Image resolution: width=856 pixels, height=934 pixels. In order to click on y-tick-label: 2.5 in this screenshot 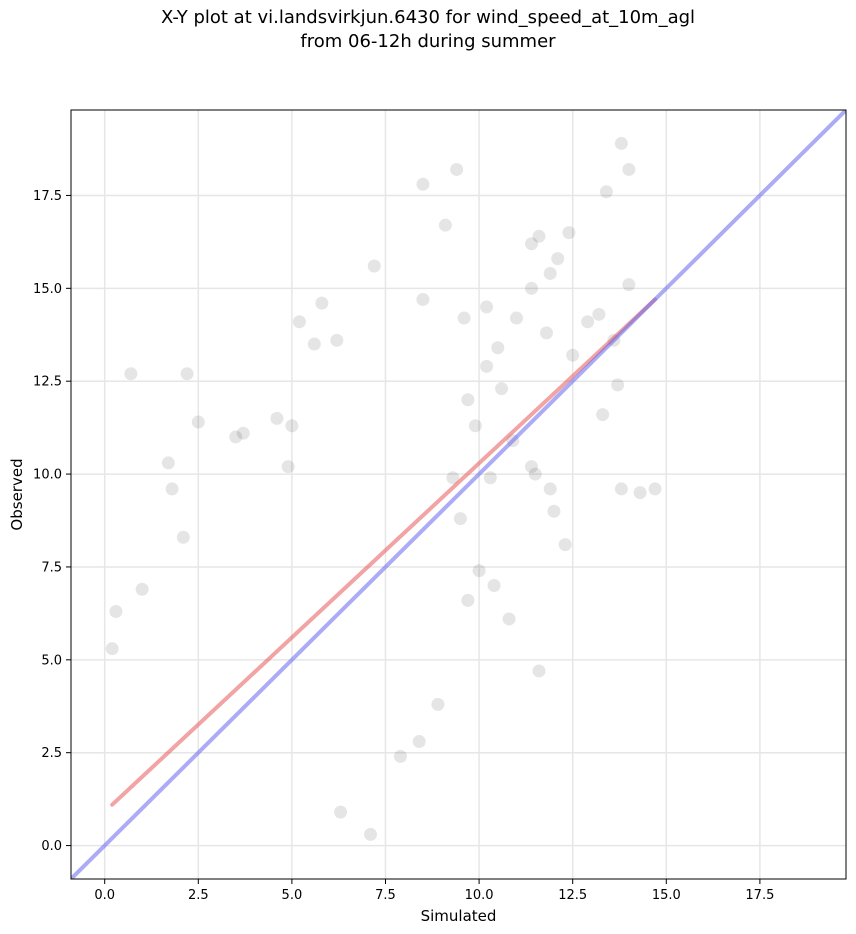, I will do `click(51, 753)`.